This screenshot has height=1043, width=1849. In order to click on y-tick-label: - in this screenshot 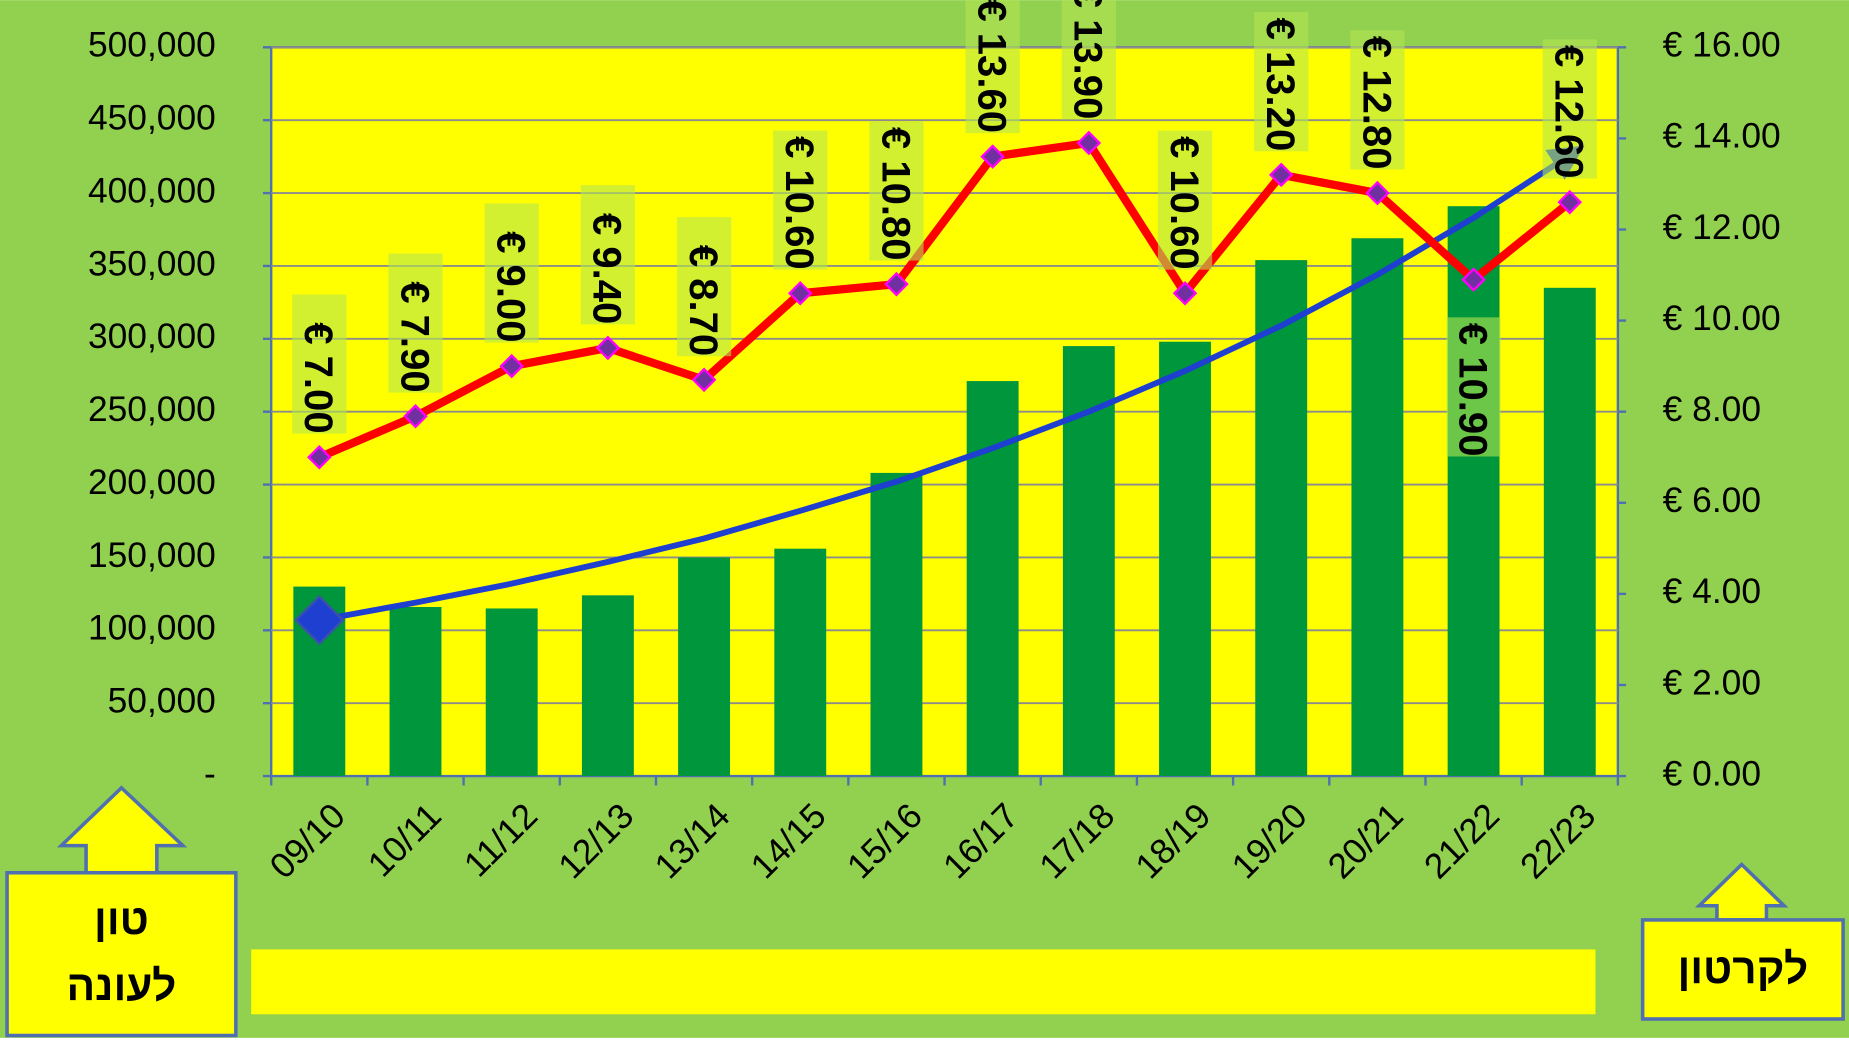, I will do `click(210, 773)`.